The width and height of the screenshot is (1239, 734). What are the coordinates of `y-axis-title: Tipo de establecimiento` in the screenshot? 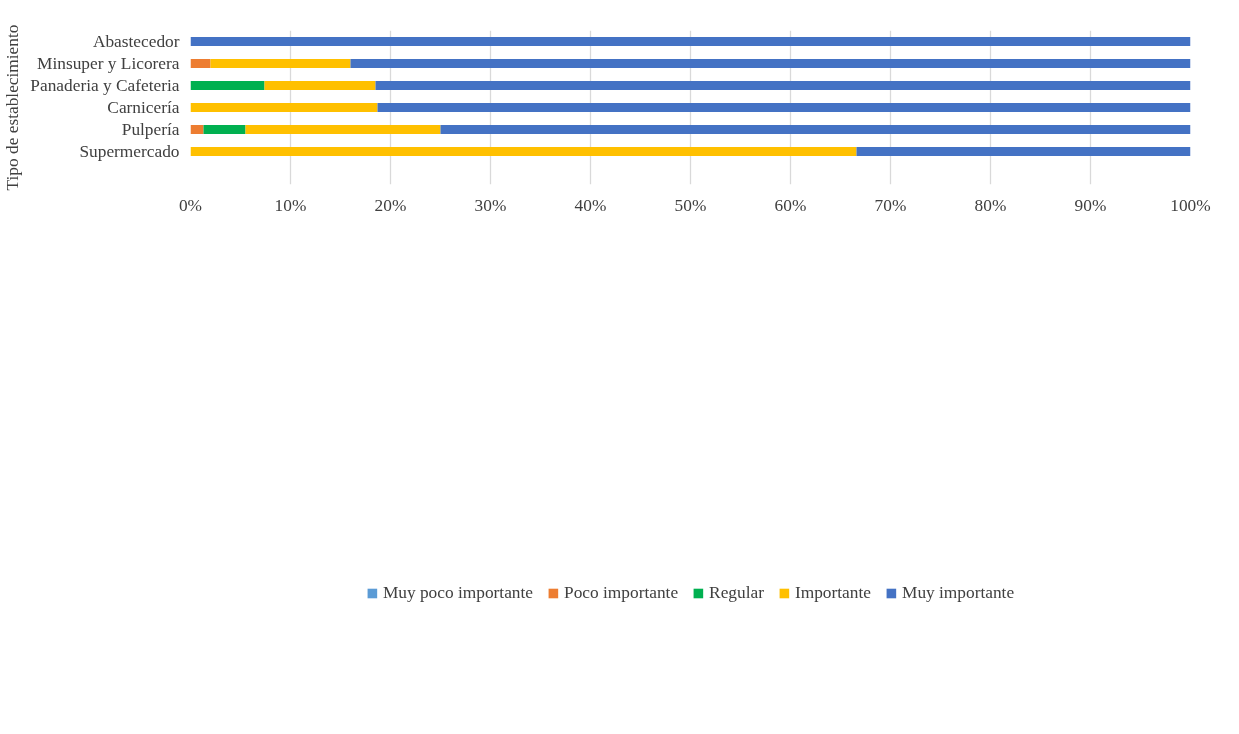 It's located at (13, 107).